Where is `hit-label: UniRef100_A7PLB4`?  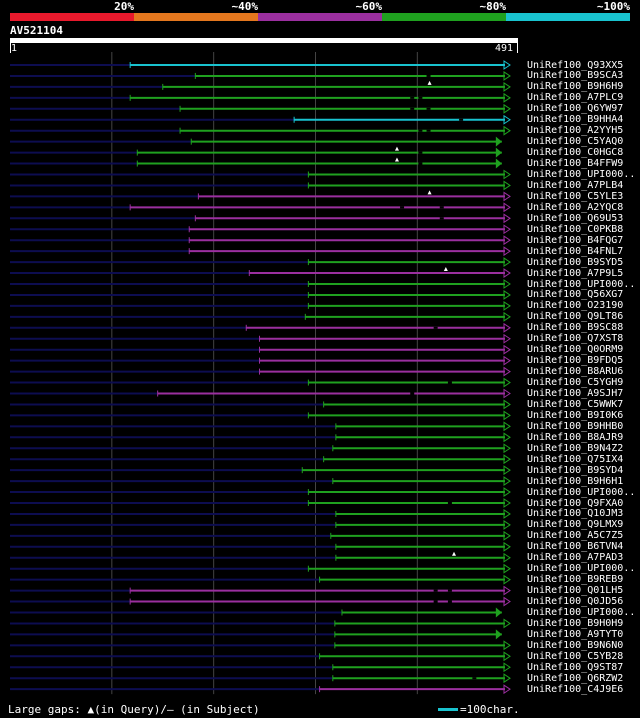
hit-label: UniRef100_A7PLB4 is located at coordinates (575, 185).